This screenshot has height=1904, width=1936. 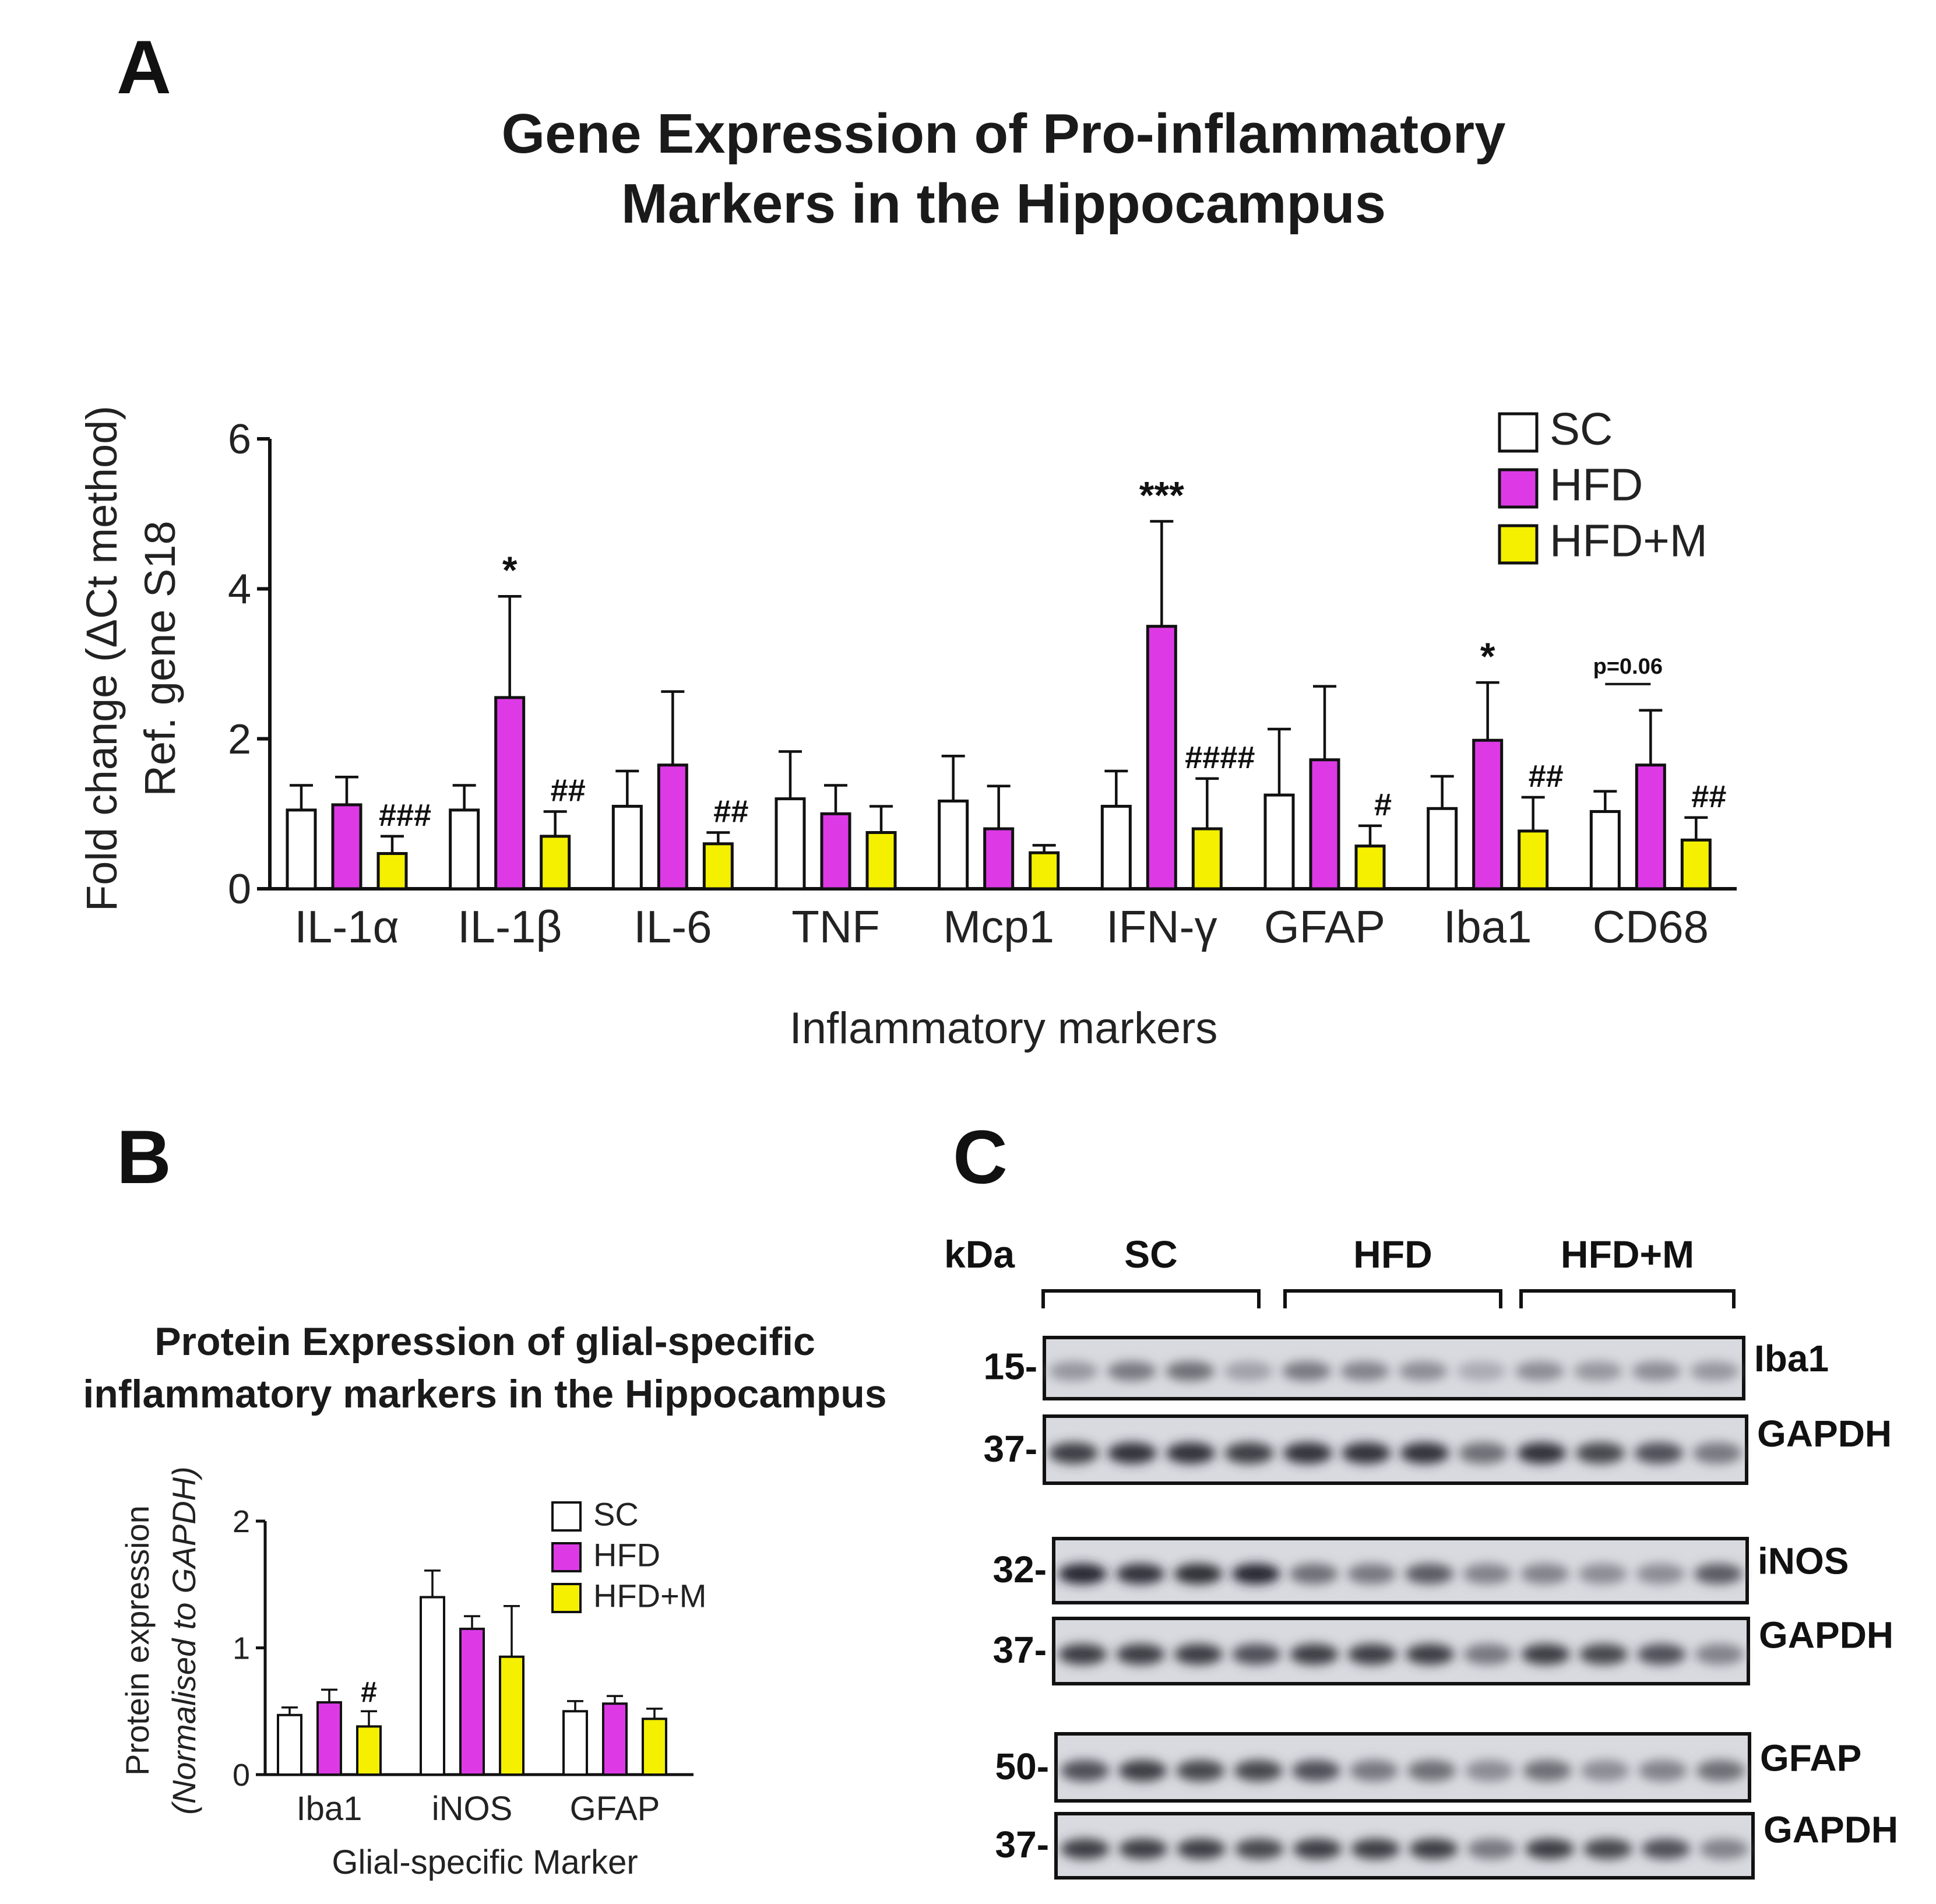 What do you see at coordinates (1696, 864) in the screenshot?
I see `panel-a-bar-hfd-m-cd68` at bounding box center [1696, 864].